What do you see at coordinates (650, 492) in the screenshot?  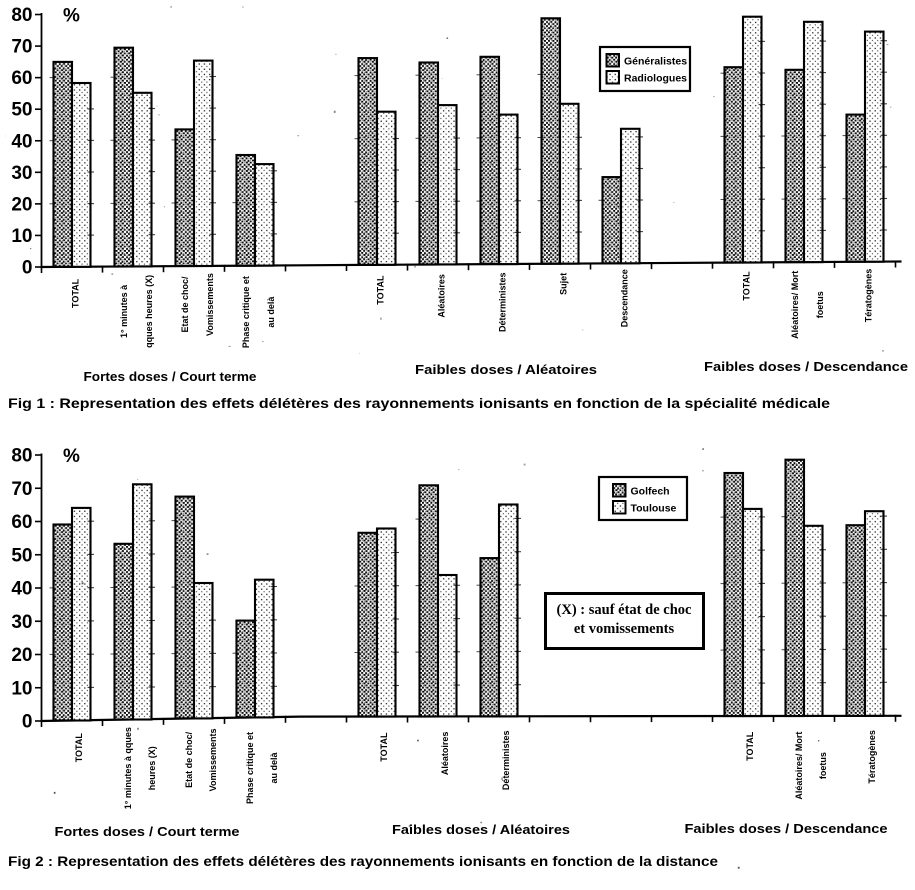 I see `svg-text: Golfech` at bounding box center [650, 492].